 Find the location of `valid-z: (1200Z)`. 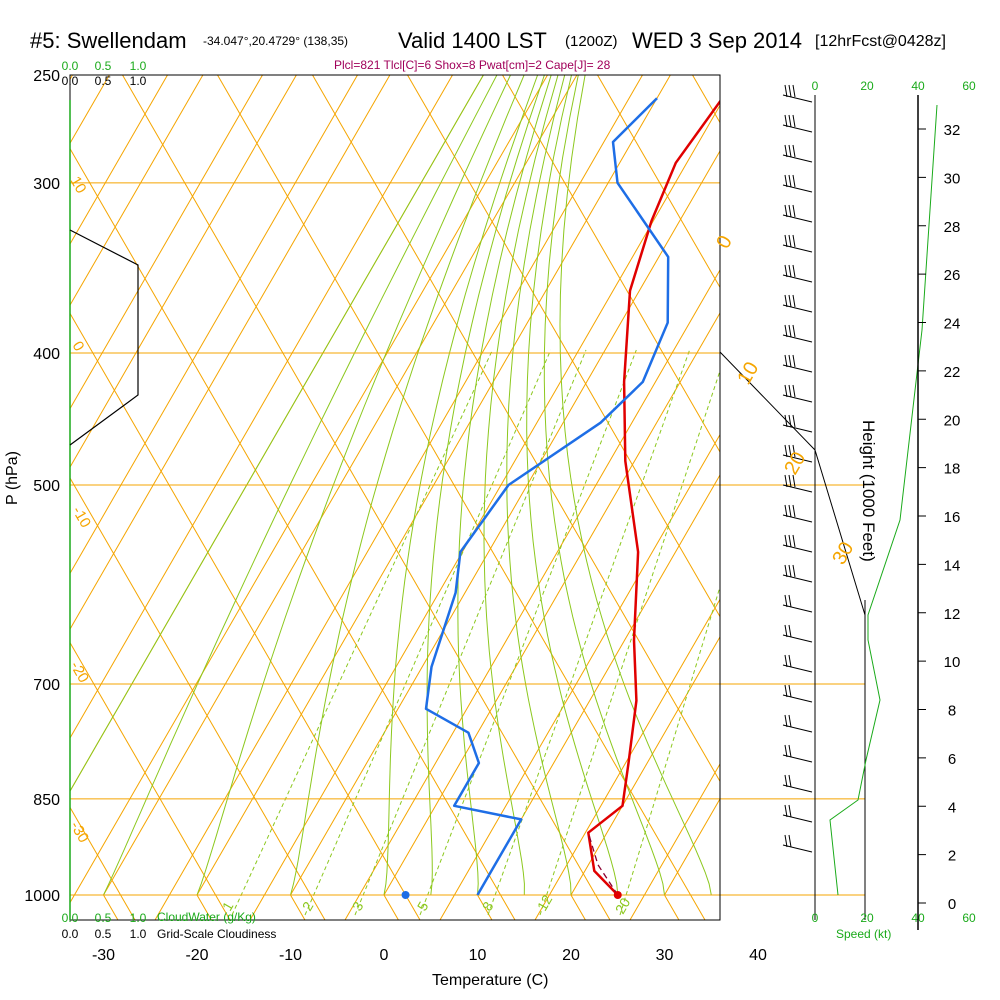

valid-z: (1200Z) is located at coordinates (591, 41).